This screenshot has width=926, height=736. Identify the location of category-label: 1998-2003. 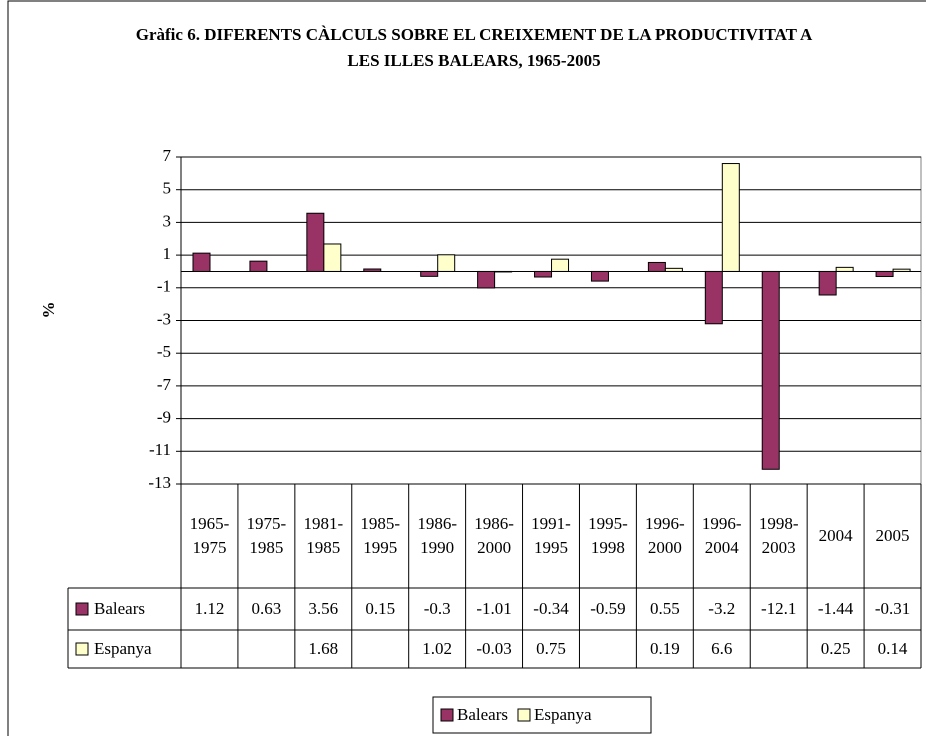
(778, 535).